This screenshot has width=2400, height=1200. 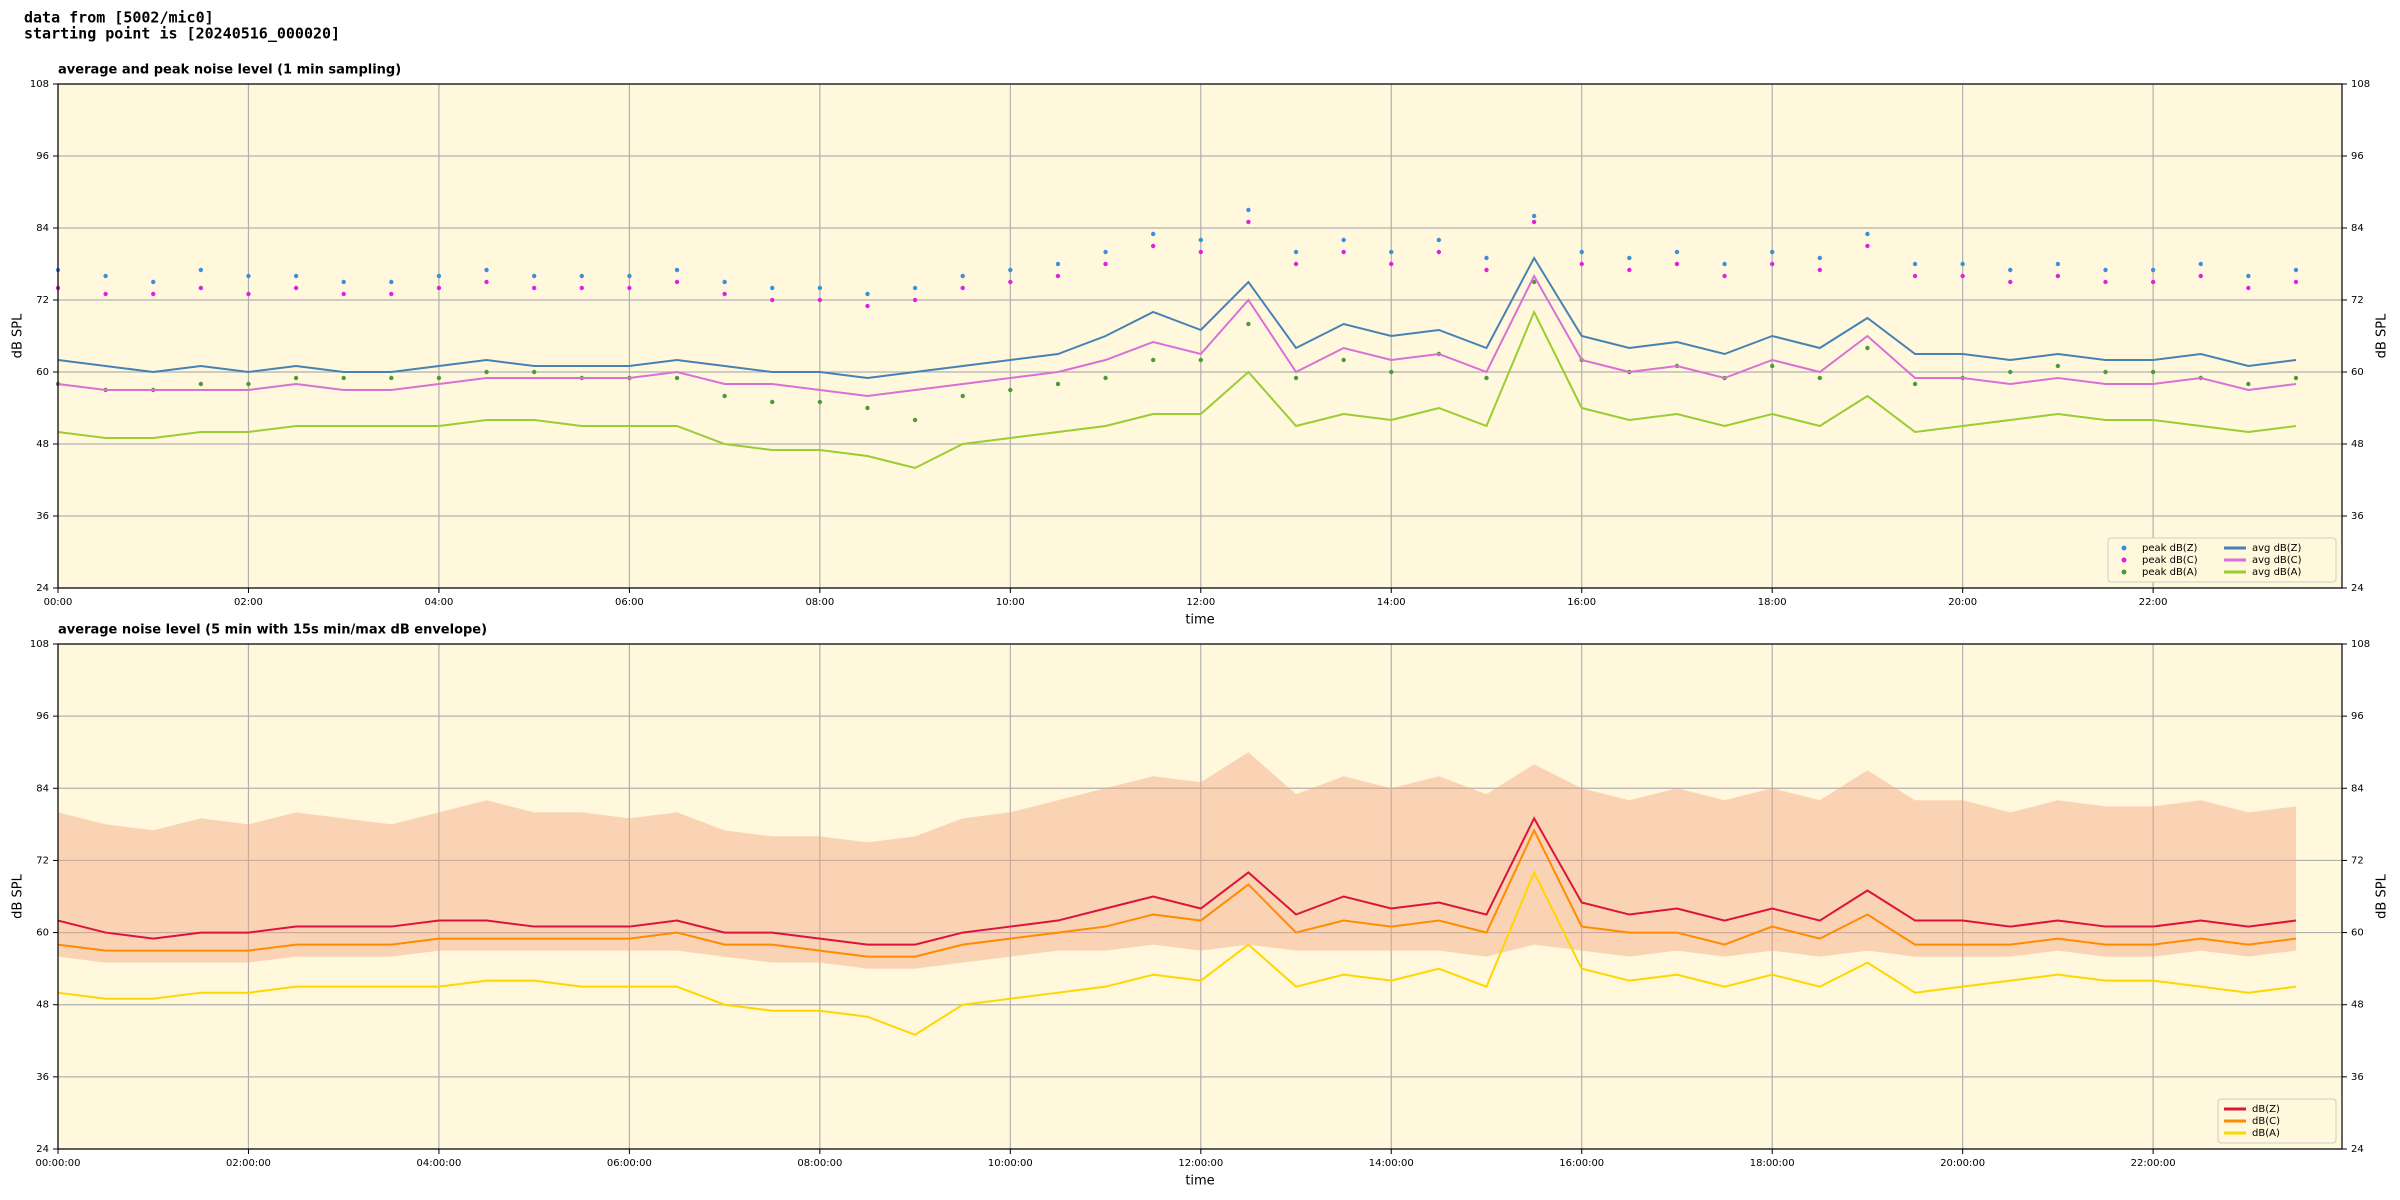 I want to click on x-tick-label: 16:00:00, so click(x=1581, y=1163).